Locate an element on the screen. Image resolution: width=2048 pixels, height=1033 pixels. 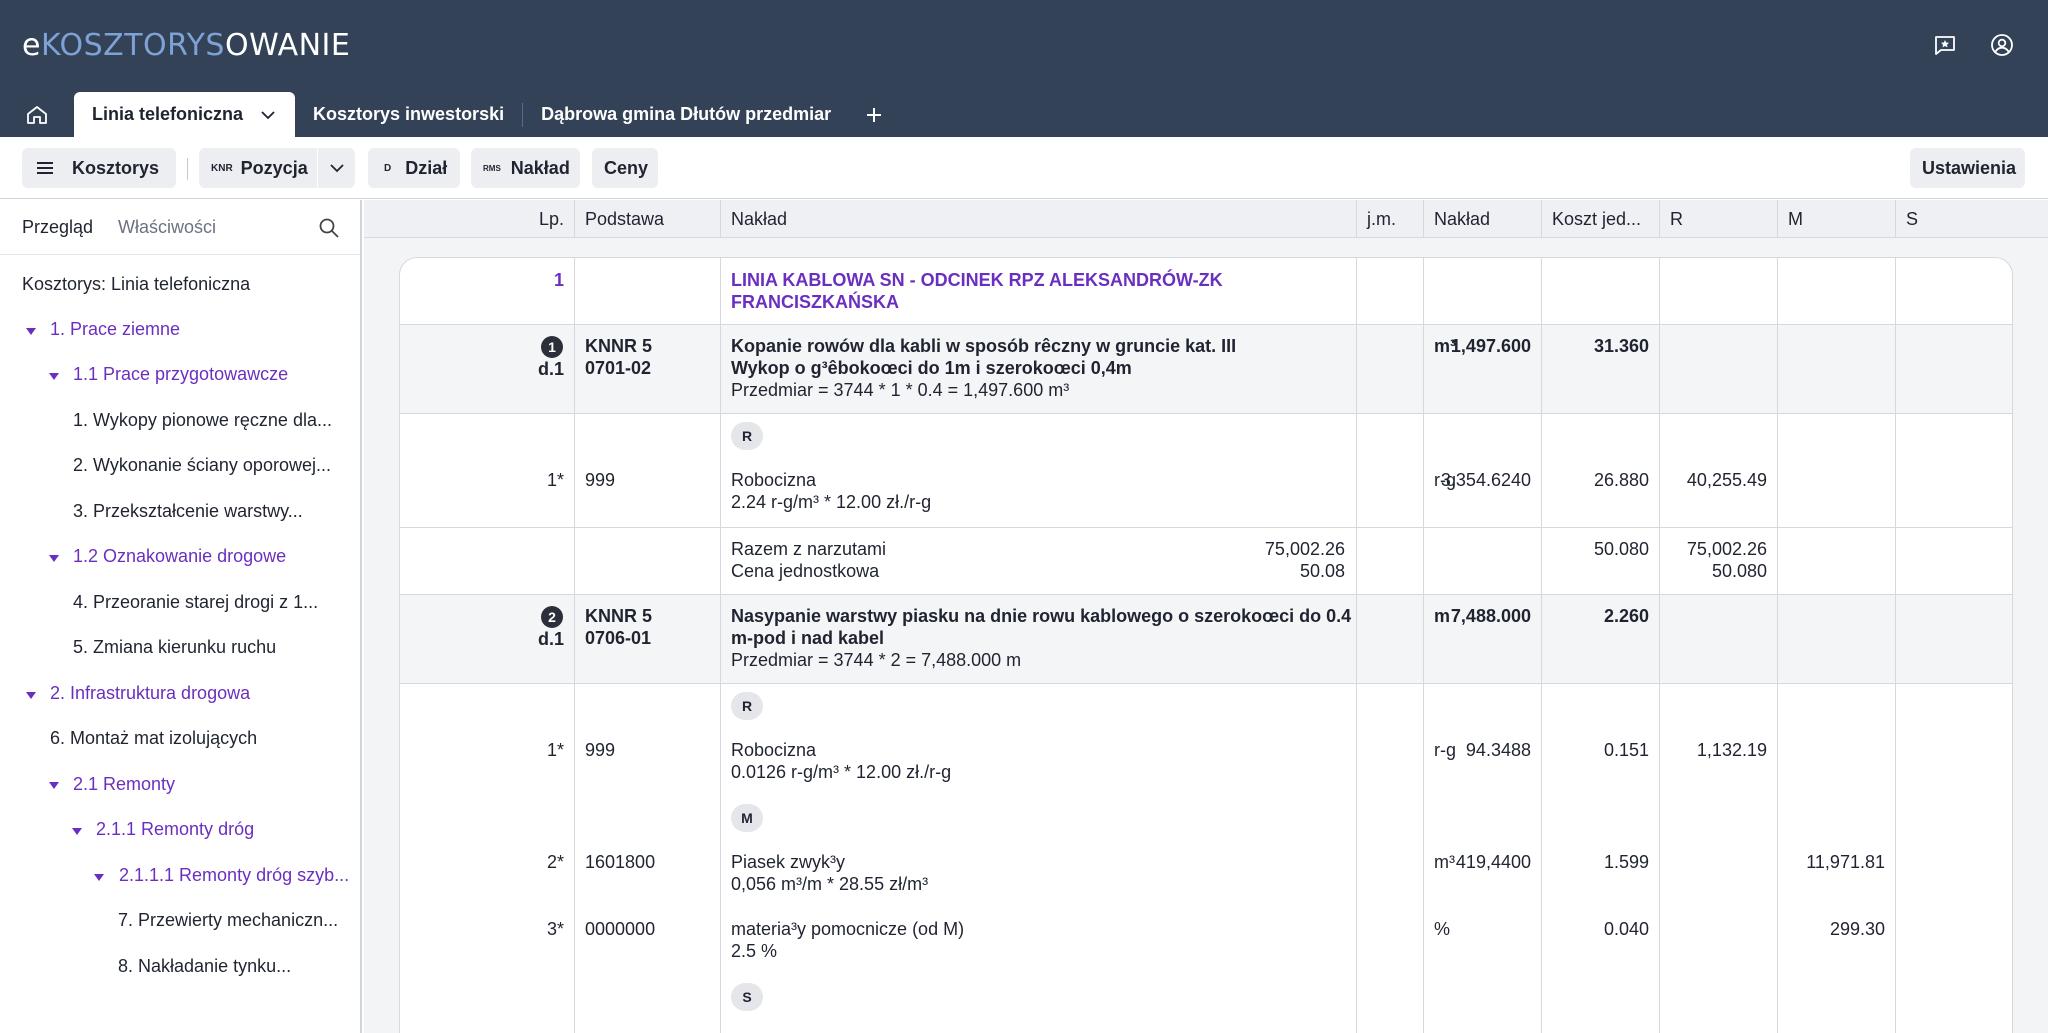
account-icon is located at coordinates (2002, 45).